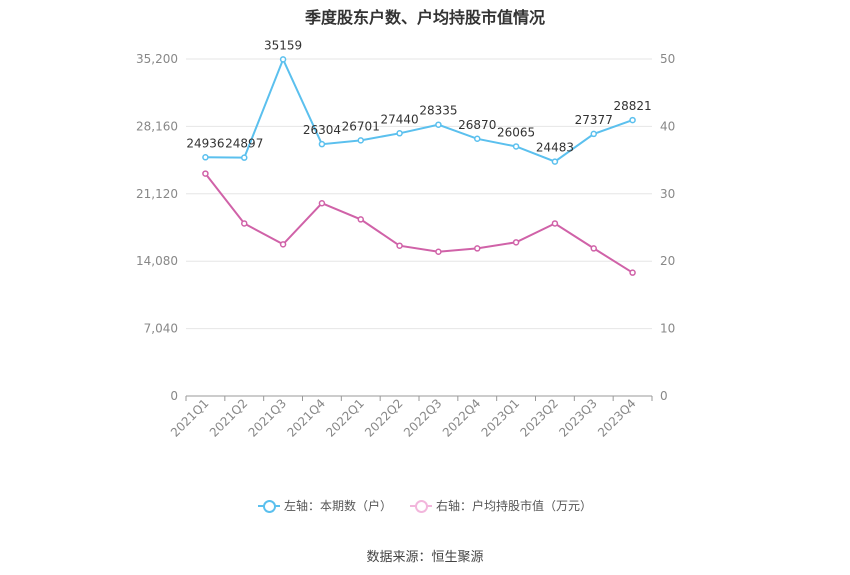 The width and height of the screenshot is (850, 575). I want to click on households-data-label: 24936, so click(205, 143).